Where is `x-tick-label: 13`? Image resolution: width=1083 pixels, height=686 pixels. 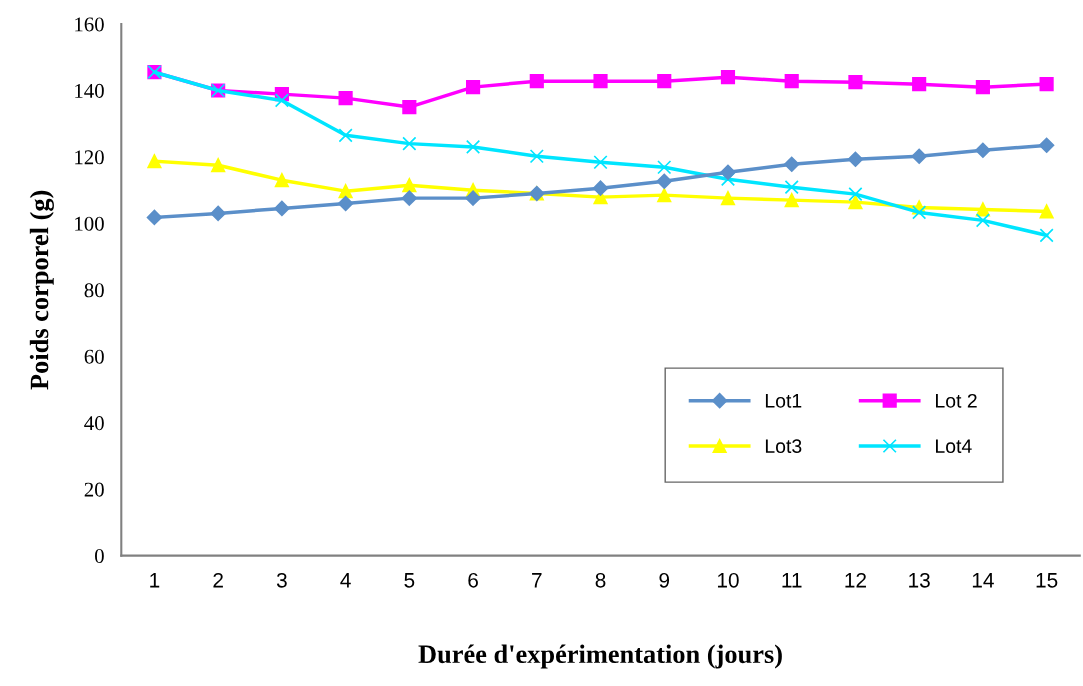
x-tick-label: 13 is located at coordinates (919, 580).